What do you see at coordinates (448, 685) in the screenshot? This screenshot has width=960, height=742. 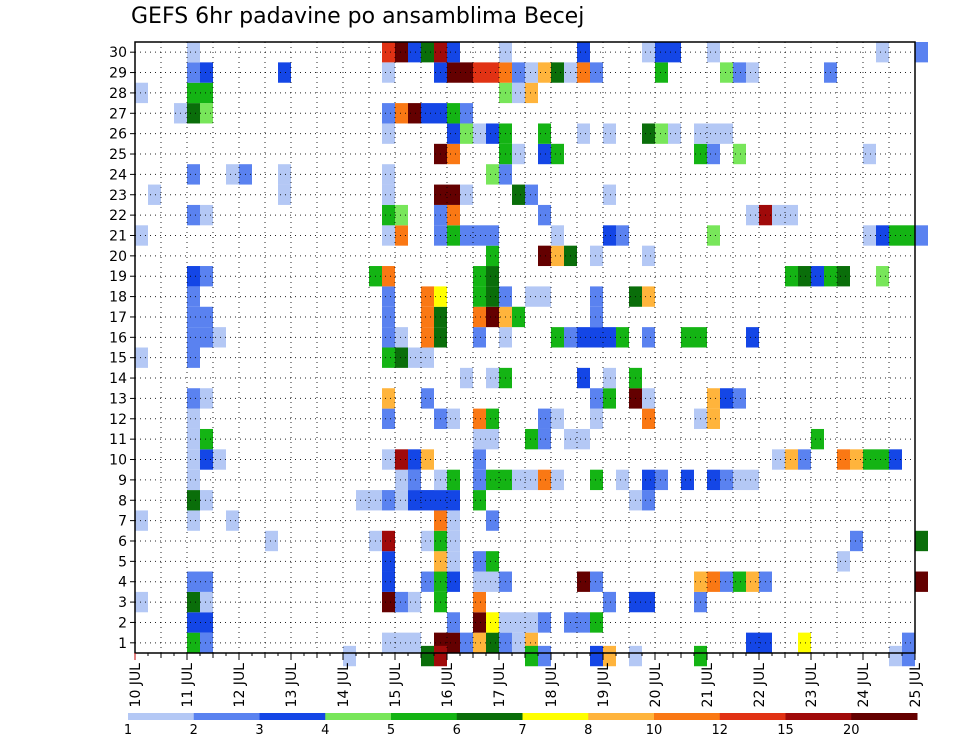 I see `x-tick-label: 16 JUL` at bounding box center [448, 685].